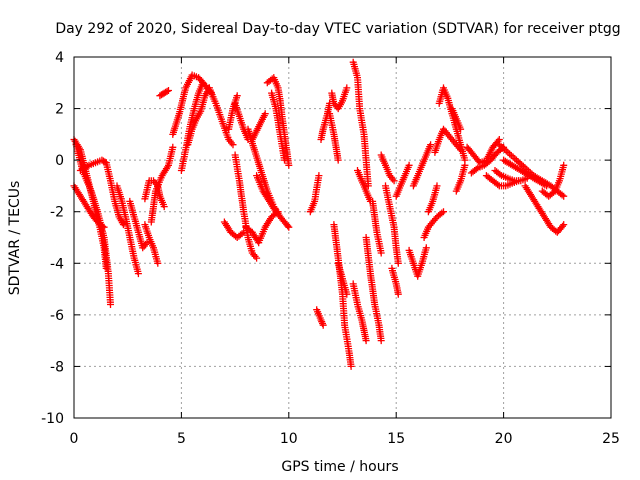  I want to click on x-tick-label: 5, so click(181, 439).